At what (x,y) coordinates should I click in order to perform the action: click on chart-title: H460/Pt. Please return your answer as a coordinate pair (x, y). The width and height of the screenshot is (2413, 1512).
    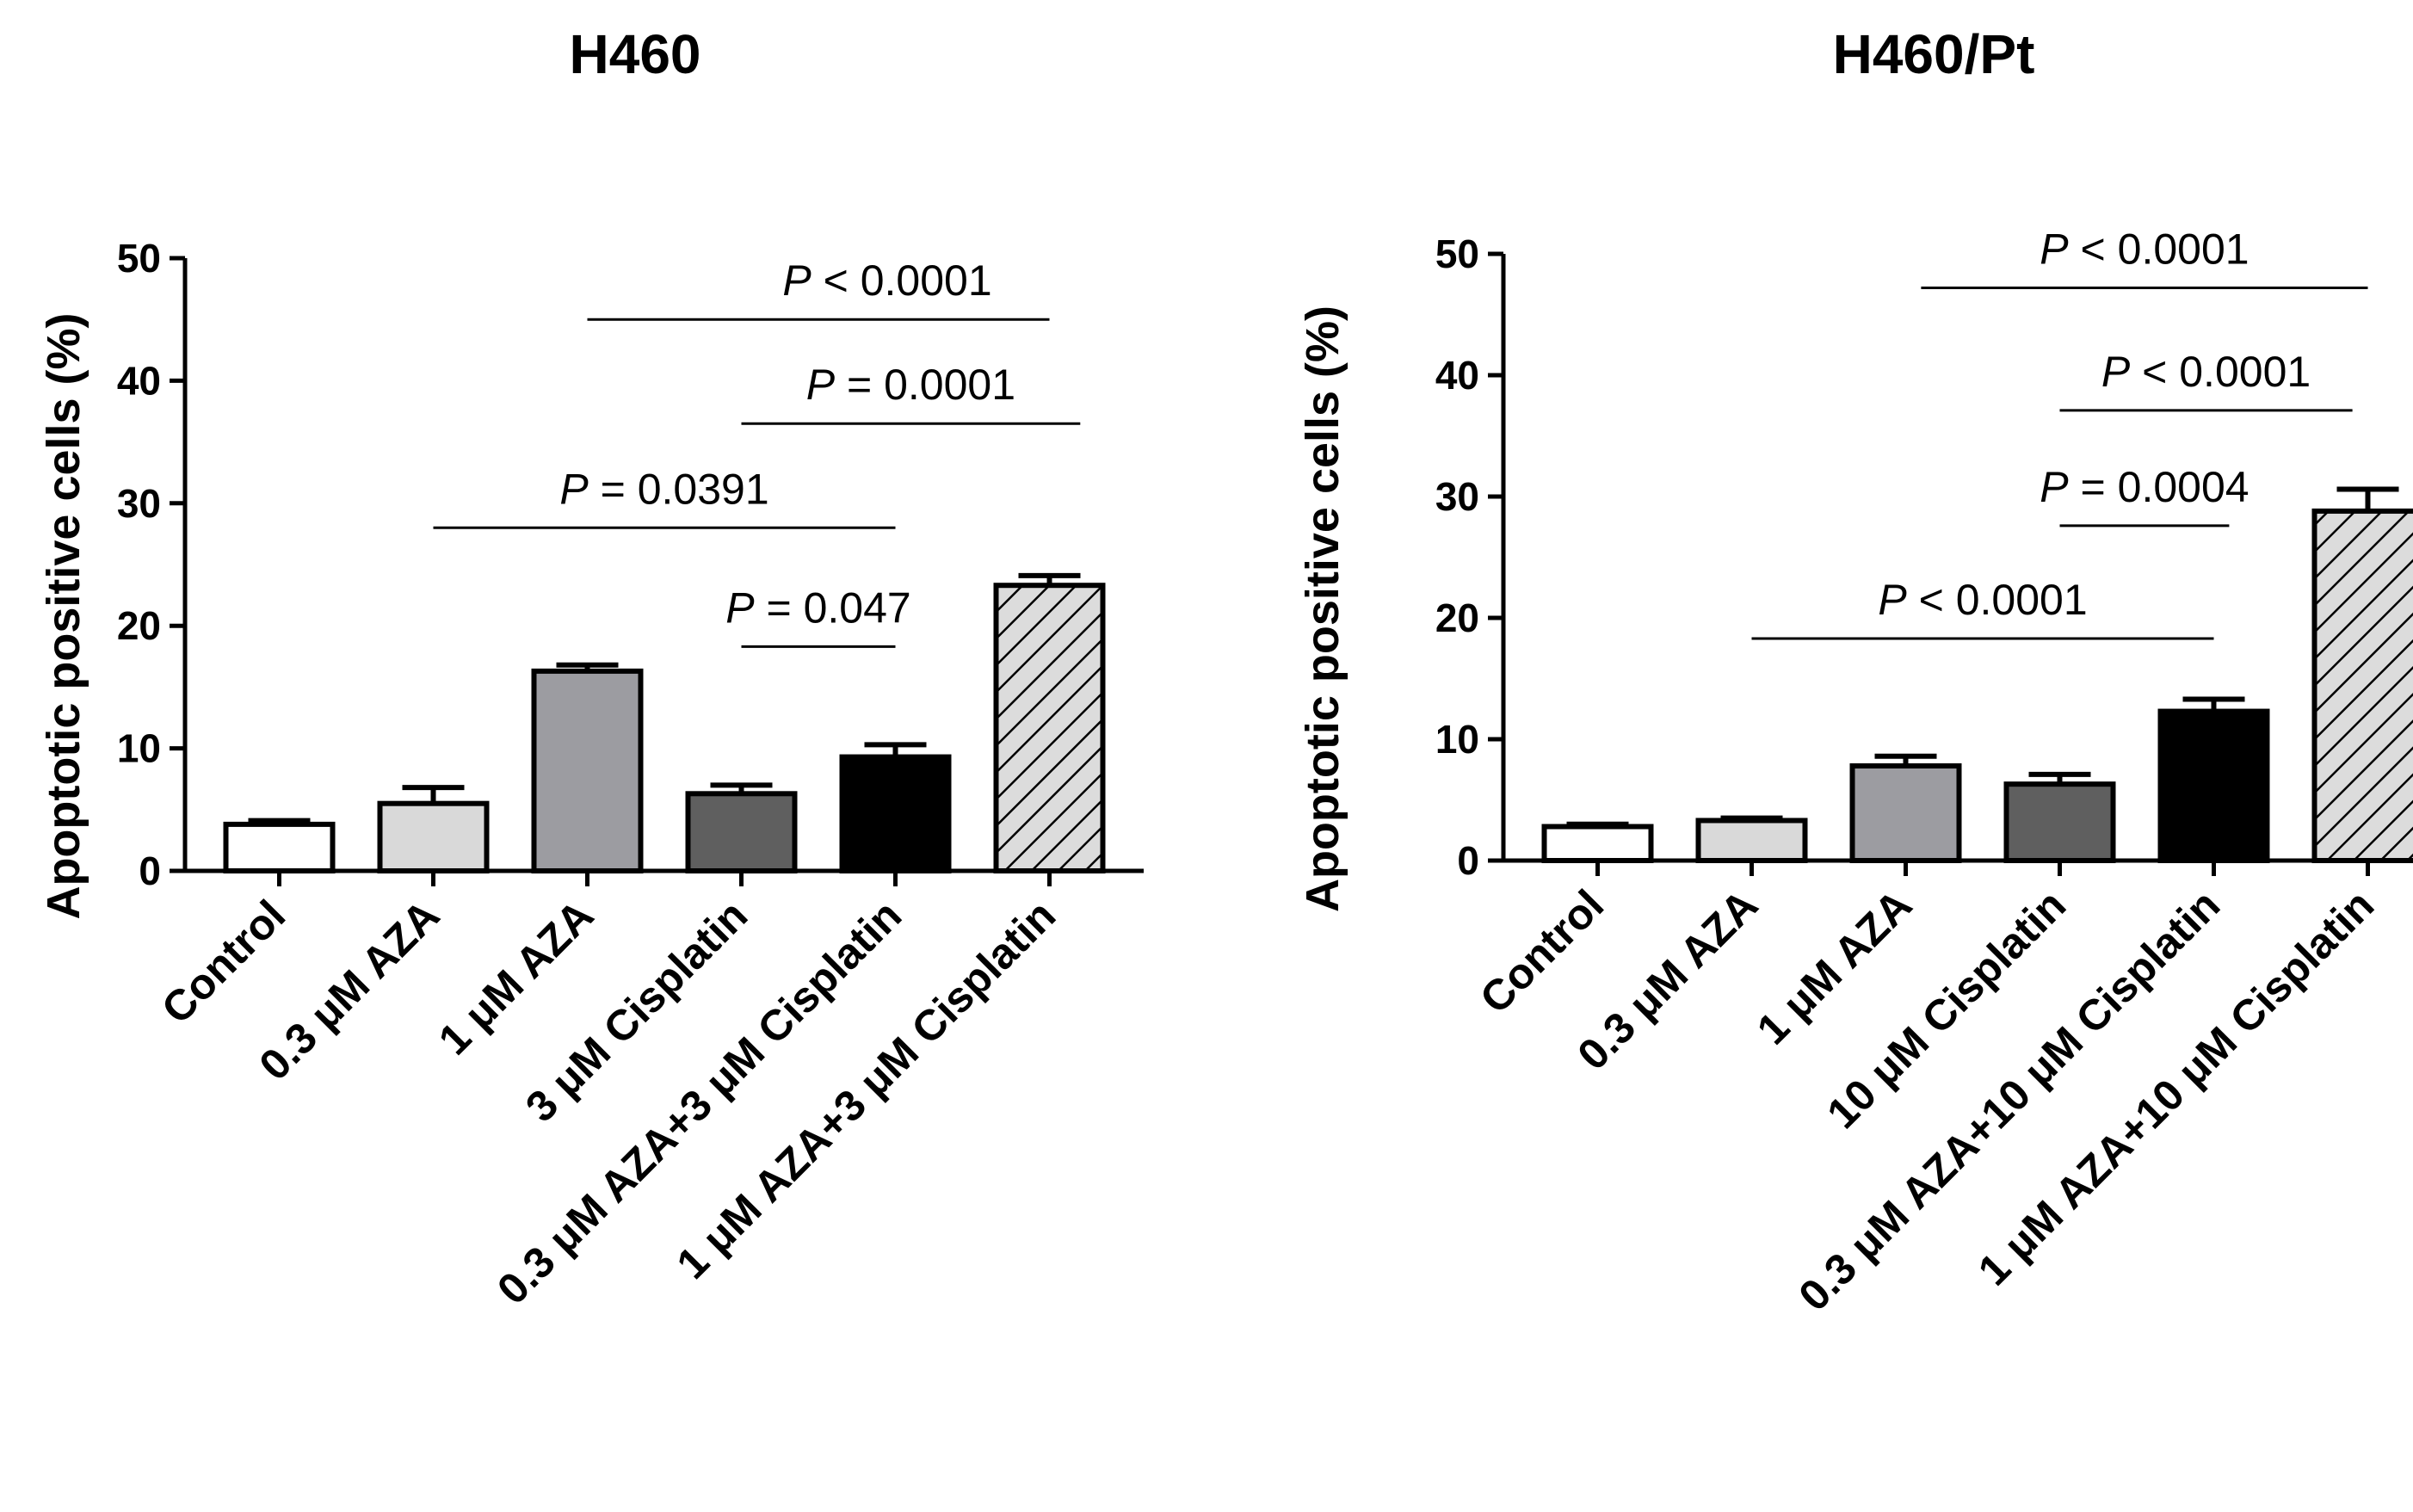
    Looking at the image, I should click on (1934, 54).